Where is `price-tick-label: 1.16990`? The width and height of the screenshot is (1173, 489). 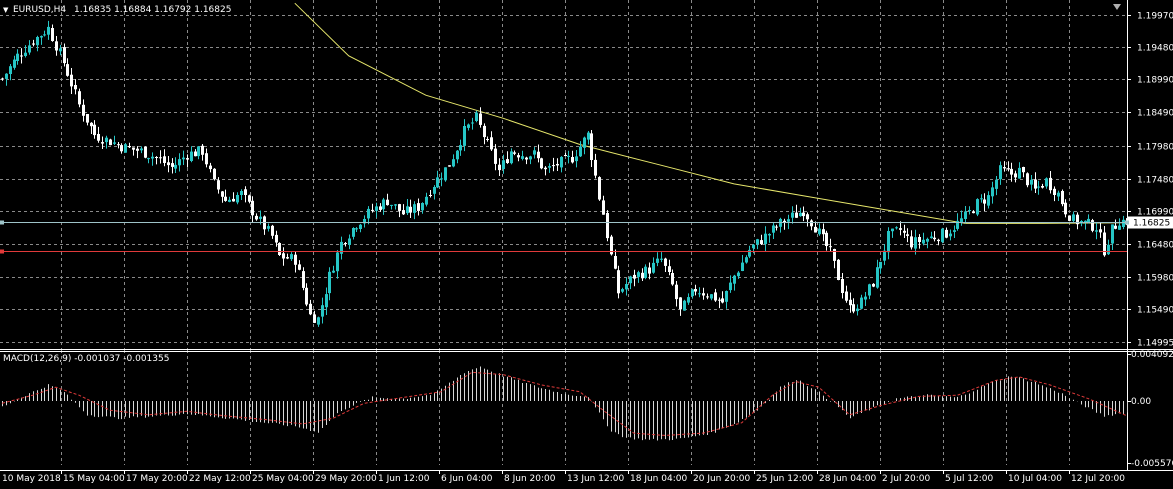
price-tick-label: 1.16990 is located at coordinates (1155, 213).